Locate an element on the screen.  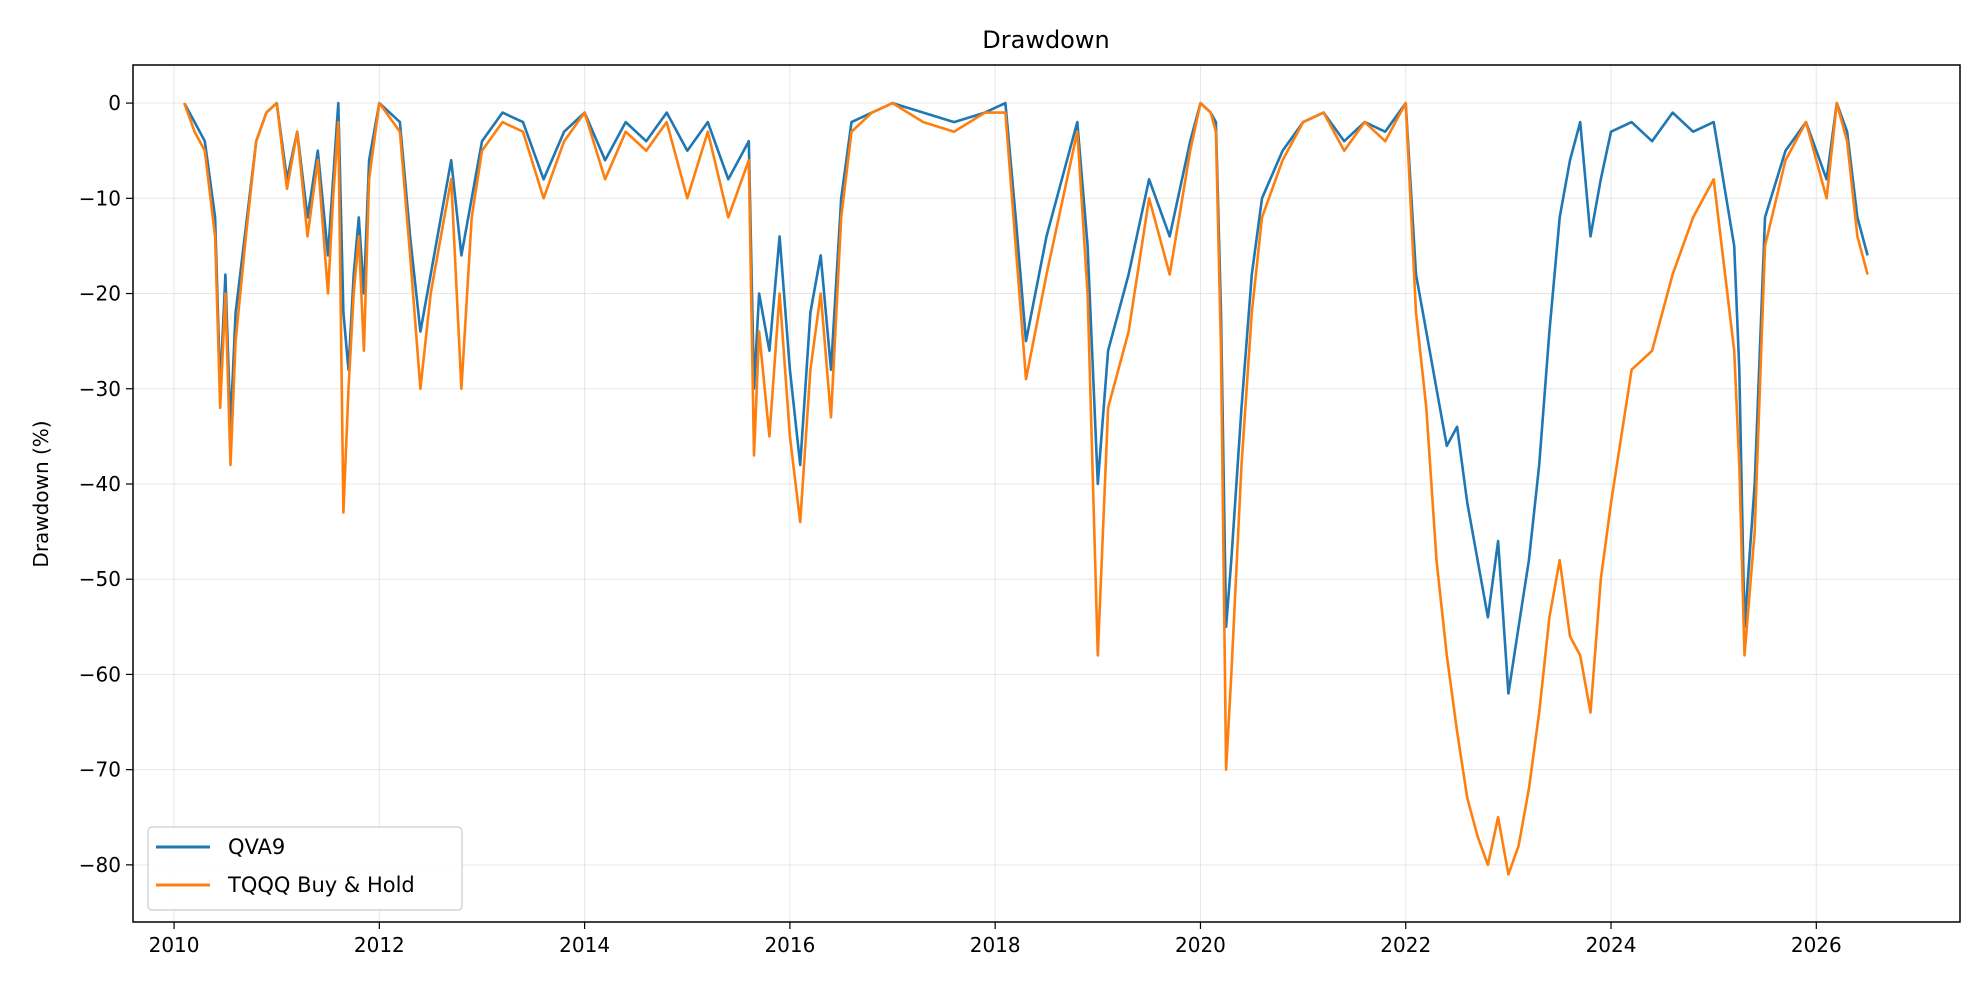
x-tick-label: 2022 is located at coordinates (1405, 945).